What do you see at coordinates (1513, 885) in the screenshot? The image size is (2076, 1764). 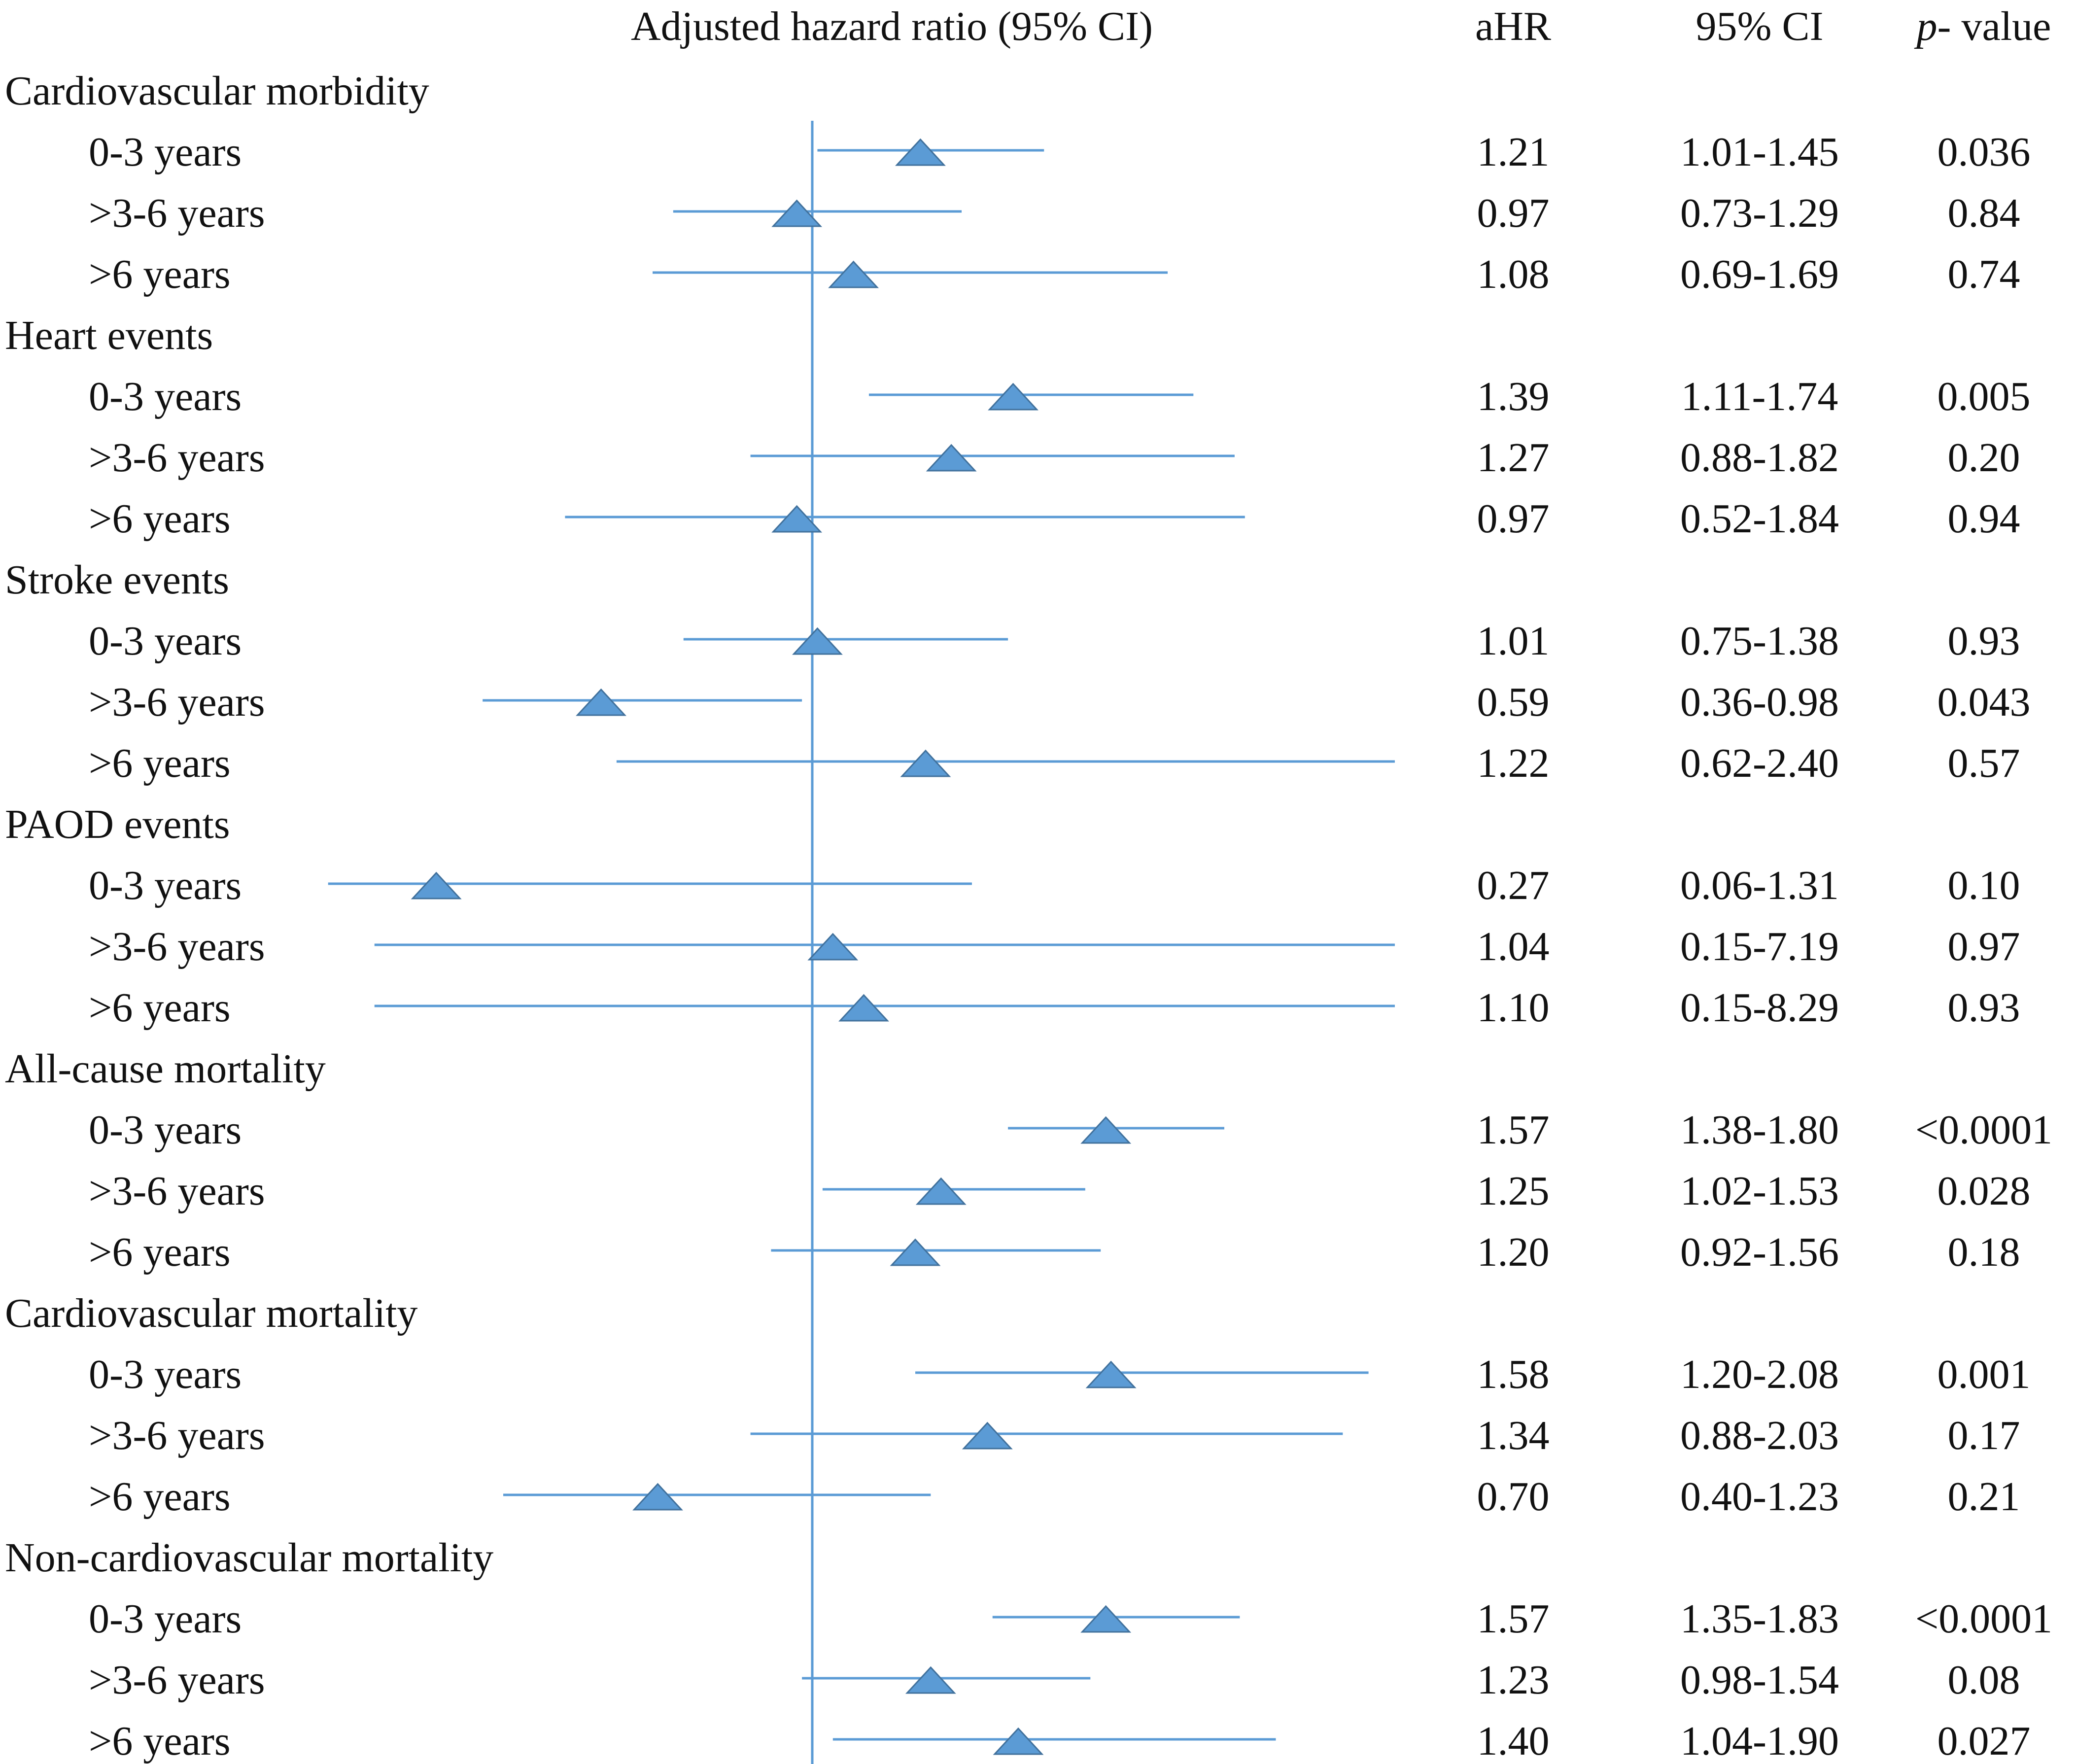 I see `ahr-value: 0.27` at bounding box center [1513, 885].